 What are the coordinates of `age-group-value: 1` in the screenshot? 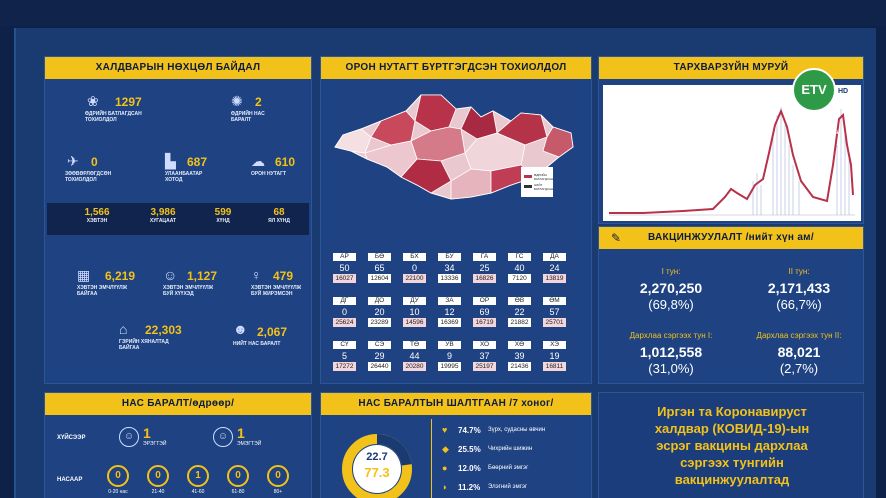 It's located at (198, 476).